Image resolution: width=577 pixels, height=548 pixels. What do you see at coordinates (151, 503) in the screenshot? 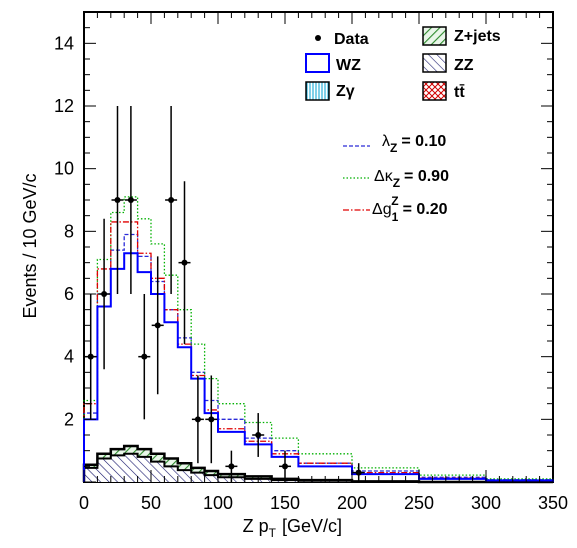
I see `x-tick-label: 50` at bounding box center [151, 503].